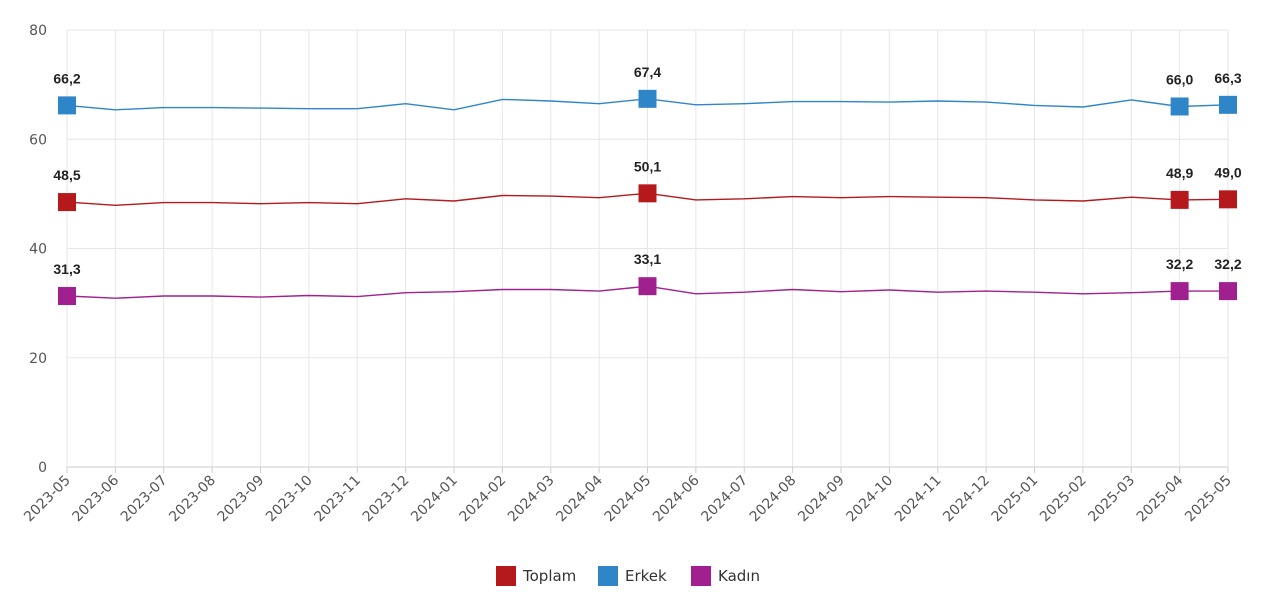  Describe the element at coordinates (192, 499) in the screenshot. I see `x-tick-label: 2023-08` at that location.